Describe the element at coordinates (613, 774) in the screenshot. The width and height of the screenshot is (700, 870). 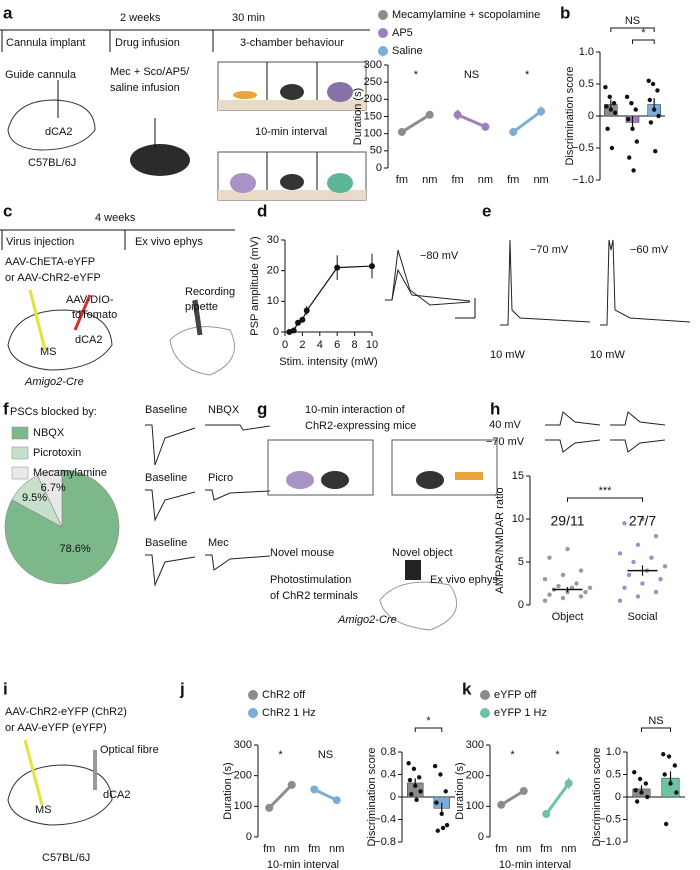
I see `y-tick-label: 0.5` at that location.